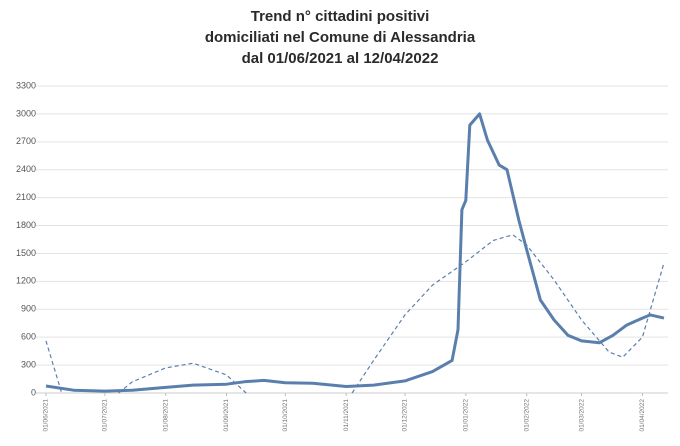 This screenshot has height=446, width=680. Describe the element at coordinates (642, 415) in the screenshot. I see `x-tick-label: 01/04/2022` at that location.